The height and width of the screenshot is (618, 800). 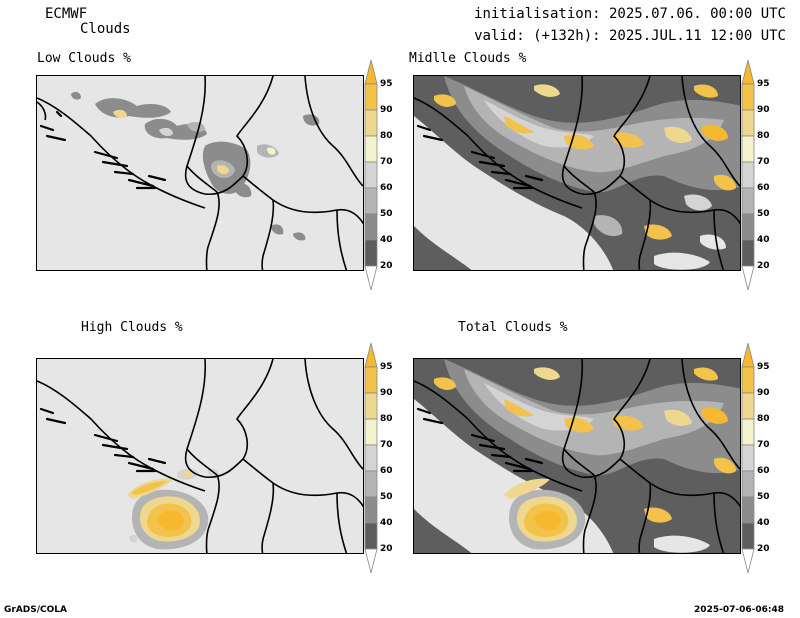 I want to click on cloud-field-low, so click(x=195, y=166).